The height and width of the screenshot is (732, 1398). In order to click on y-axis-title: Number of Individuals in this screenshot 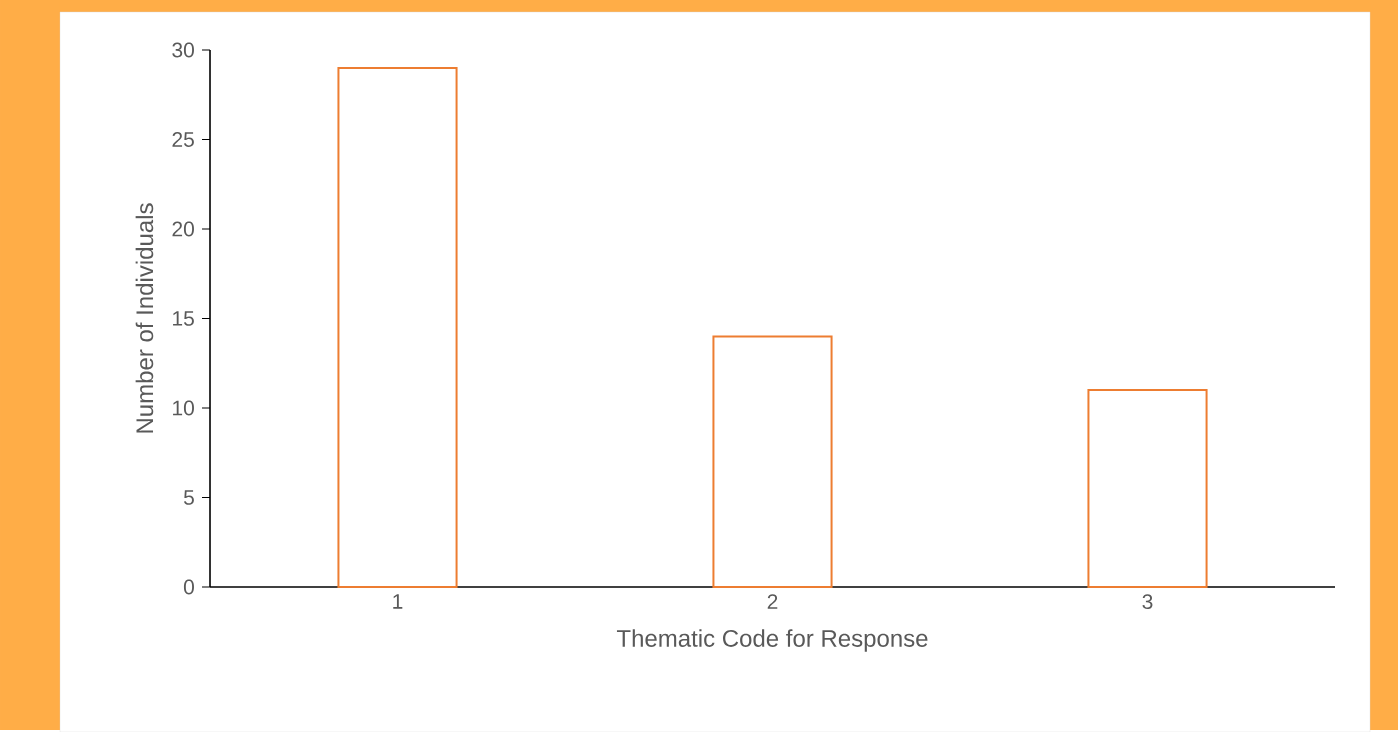, I will do `click(144, 318)`.